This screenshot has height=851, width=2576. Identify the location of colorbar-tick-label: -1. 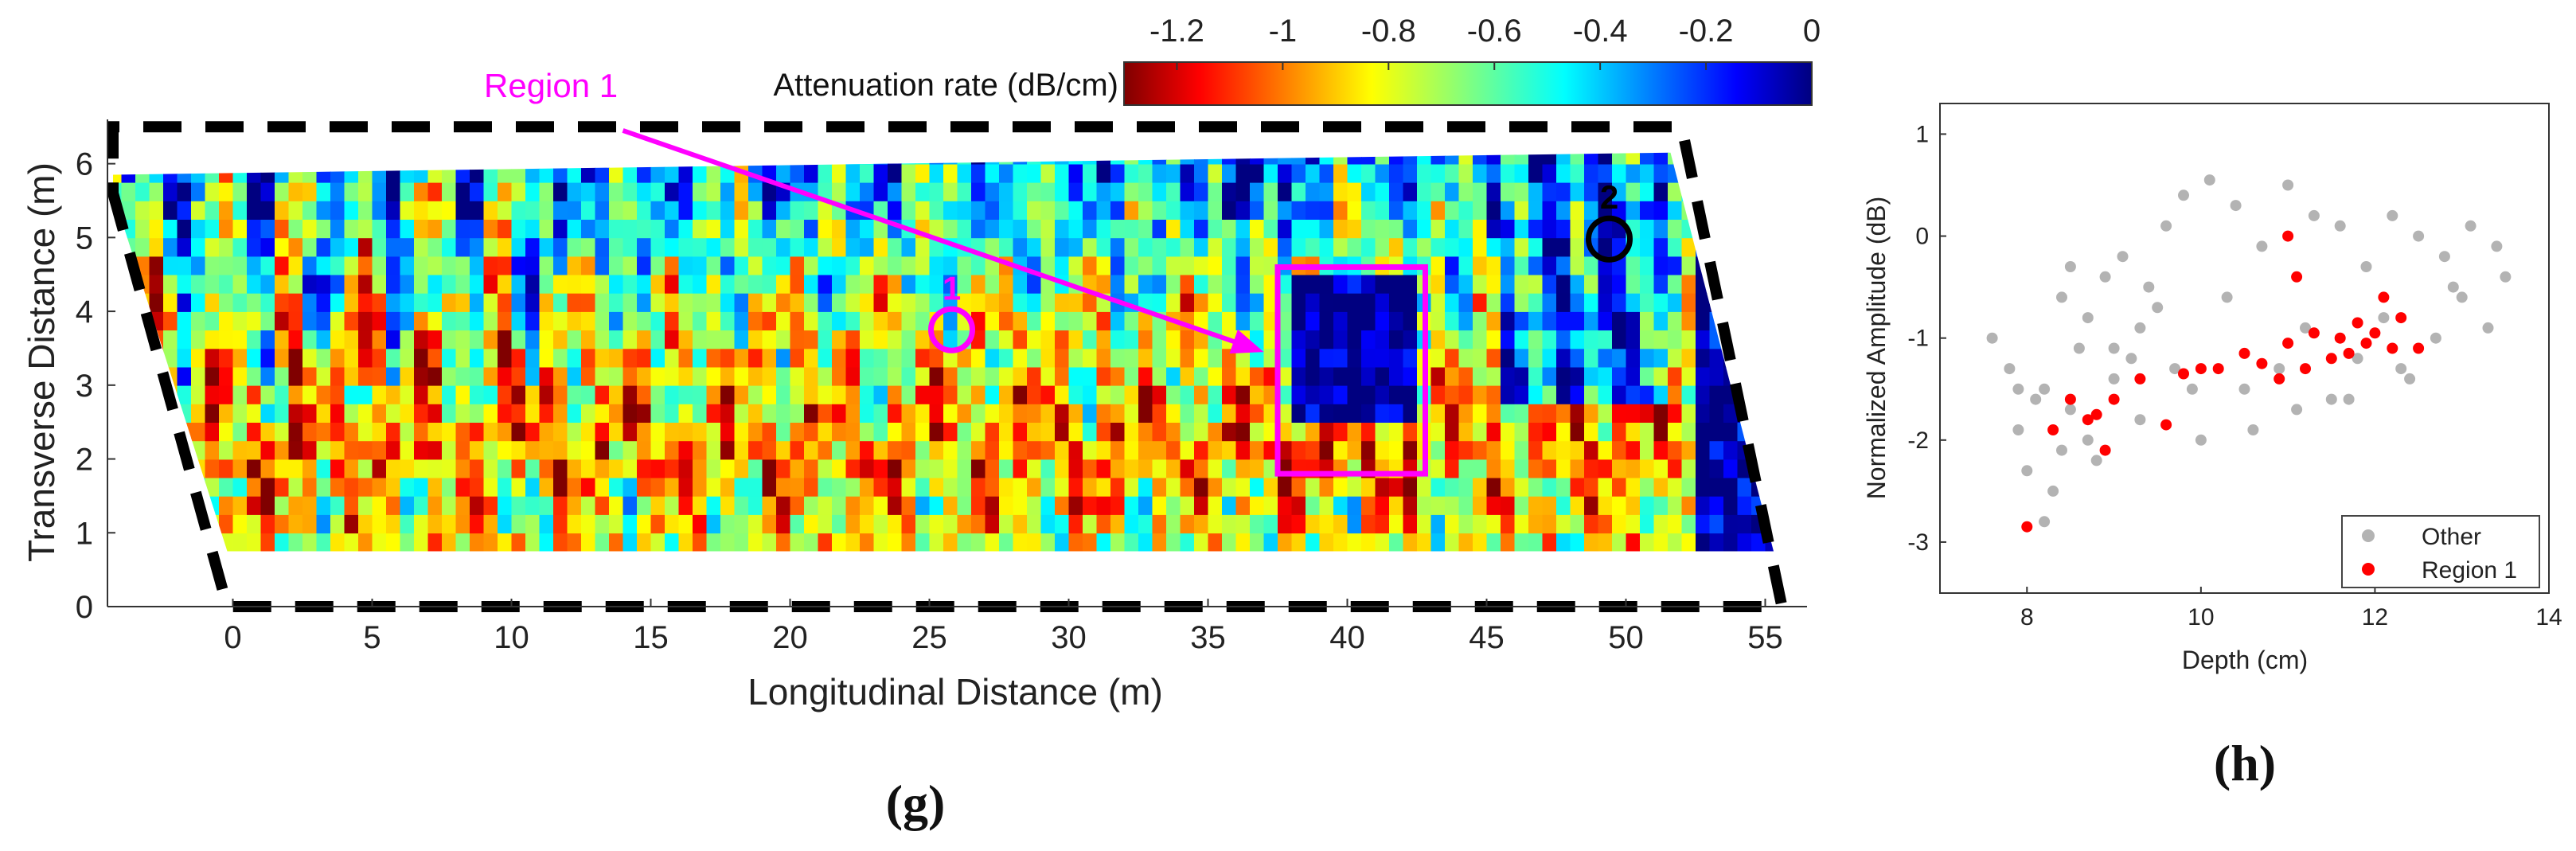
(1283, 32).